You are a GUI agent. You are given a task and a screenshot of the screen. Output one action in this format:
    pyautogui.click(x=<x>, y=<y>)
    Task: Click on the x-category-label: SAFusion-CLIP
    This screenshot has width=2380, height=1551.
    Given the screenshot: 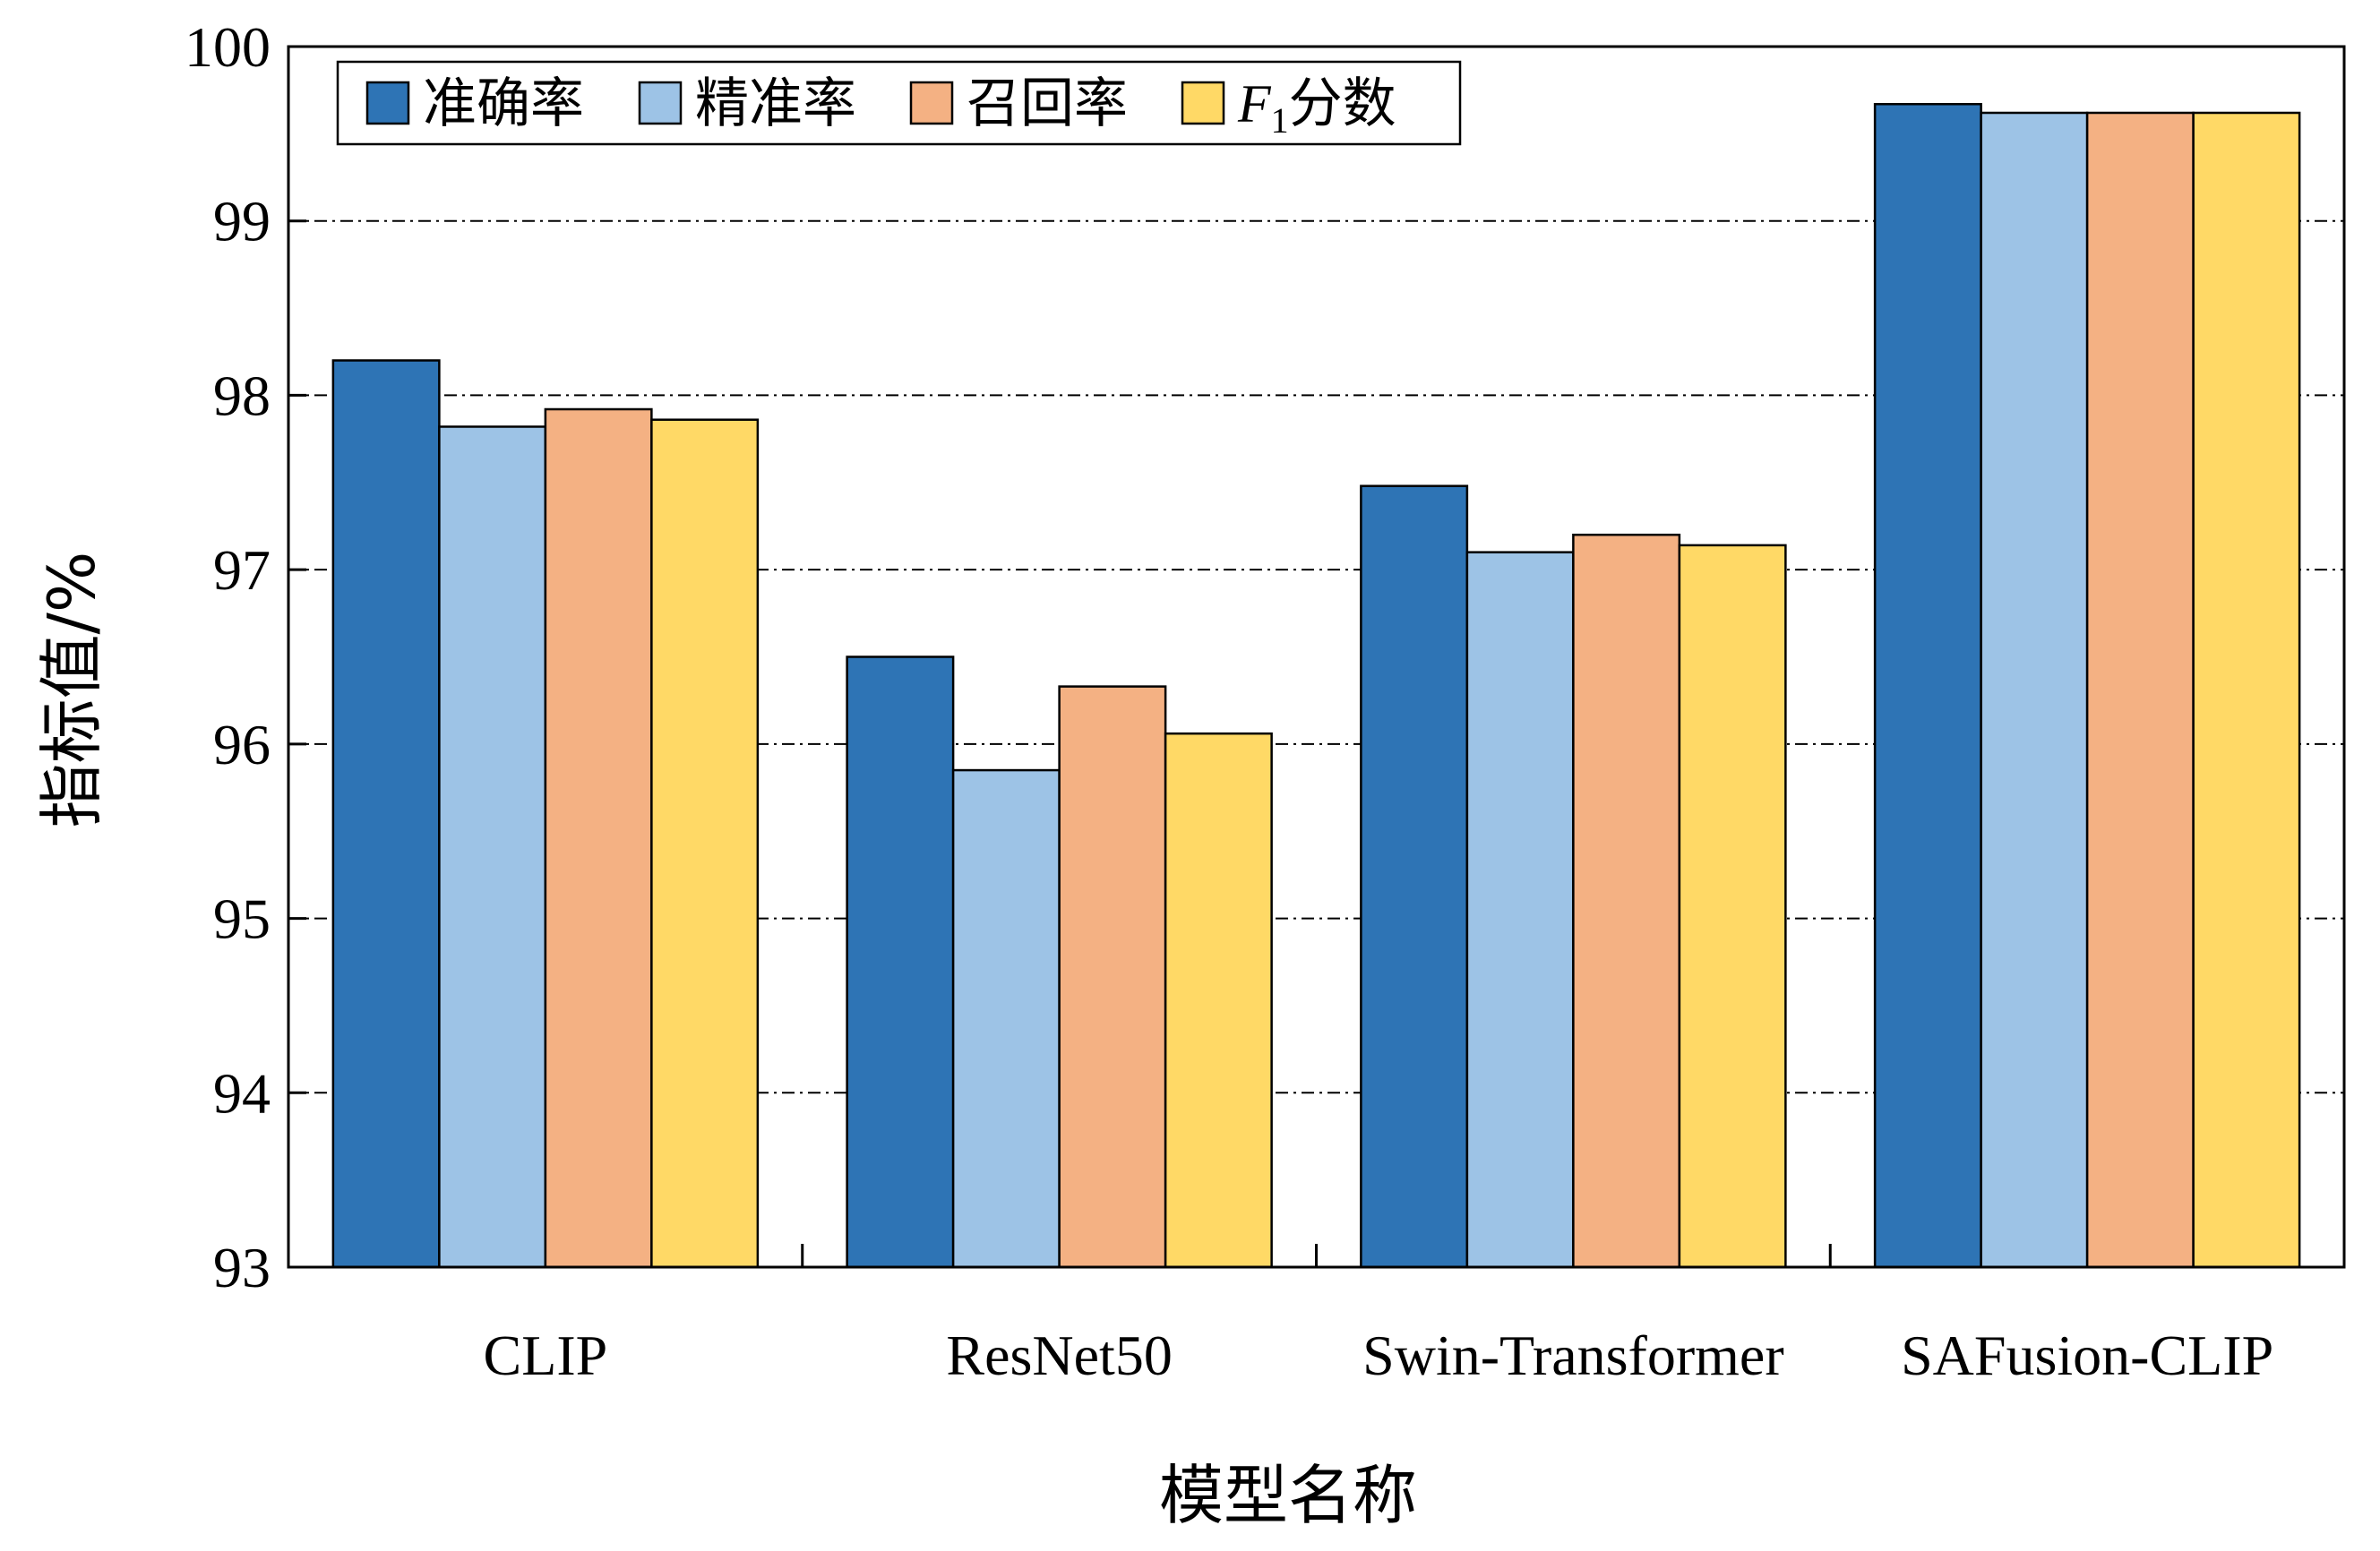 What is the action you would take?
    pyautogui.click(x=2087, y=1355)
    